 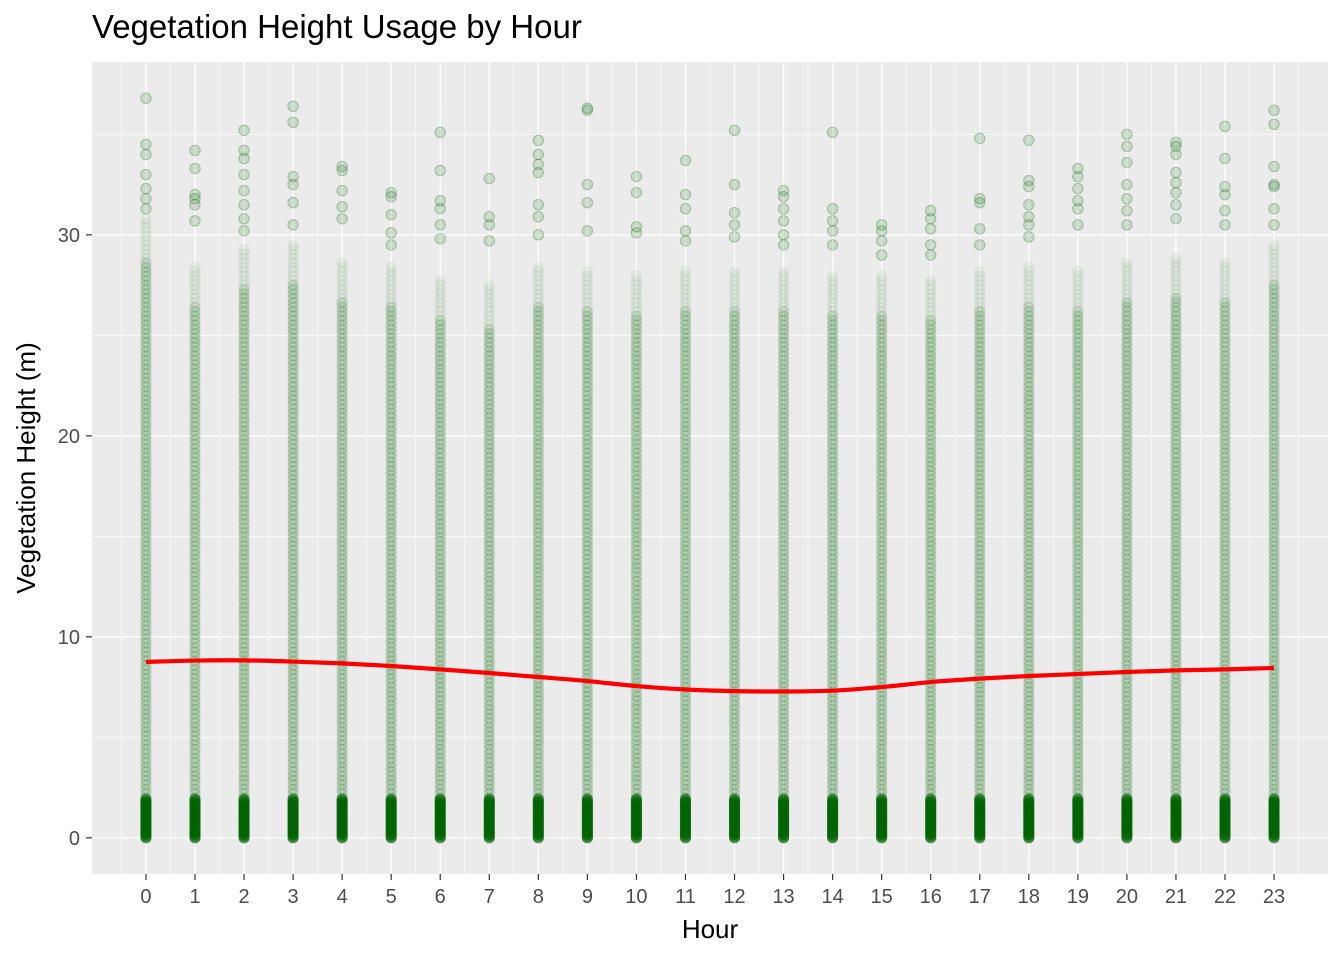 I want to click on x-tick-label: 9, so click(x=587, y=897).